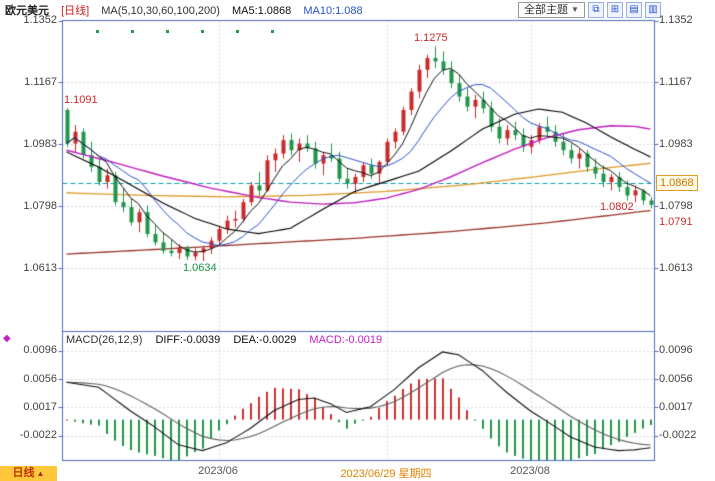 Image resolution: width=715 pixels, height=481 pixels. I want to click on macd-axis-label-left: 0.0096, so click(40, 350).